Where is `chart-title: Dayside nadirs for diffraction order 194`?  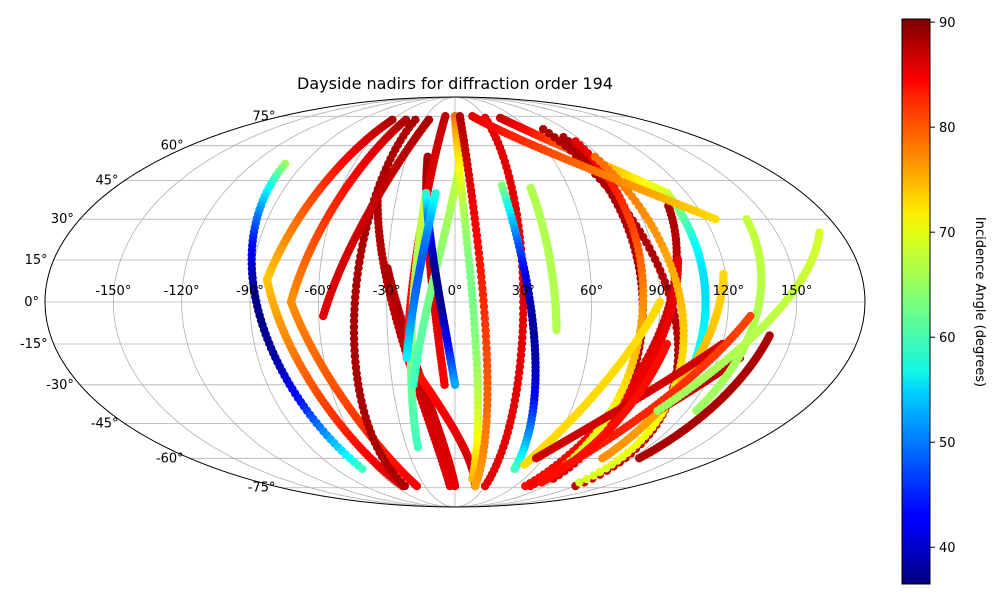
chart-title: Dayside nadirs for diffraction order 194 is located at coordinates (455, 83).